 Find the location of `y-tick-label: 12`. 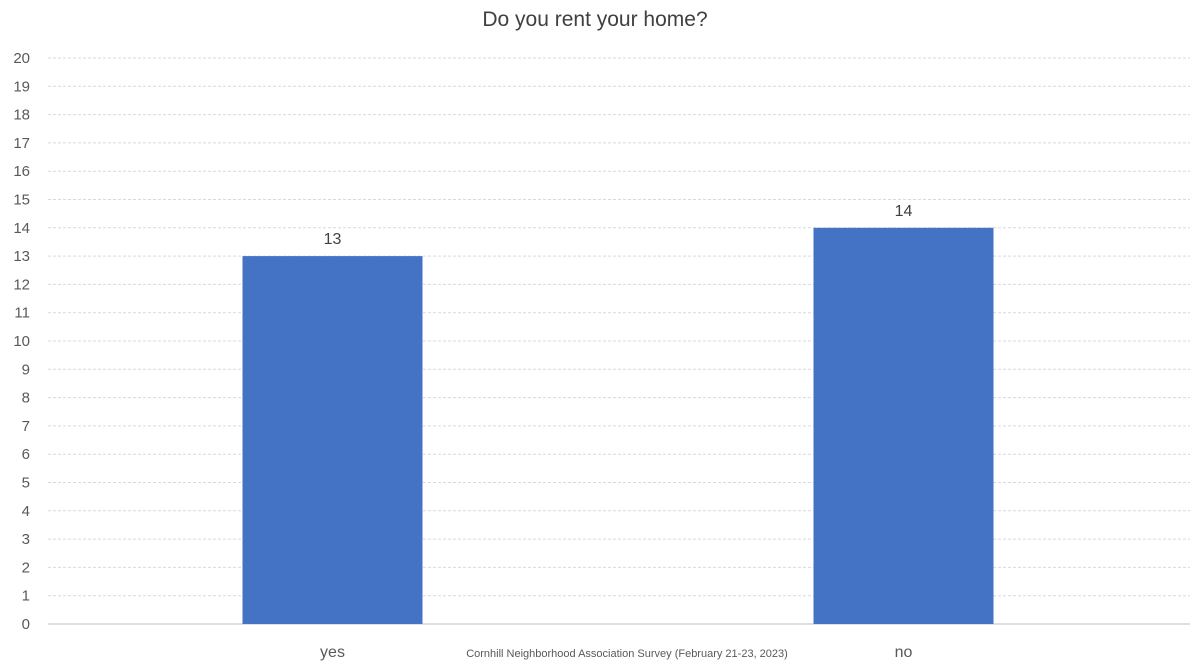

y-tick-label: 12 is located at coordinates (21, 284).